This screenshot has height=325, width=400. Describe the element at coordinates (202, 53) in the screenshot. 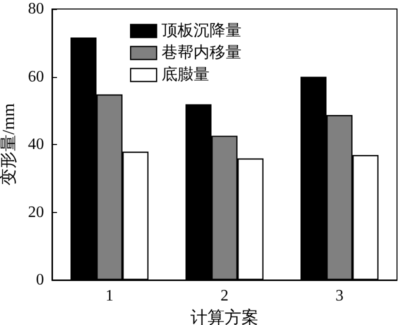

I see `legend-label: 巷帮内移量` at that location.